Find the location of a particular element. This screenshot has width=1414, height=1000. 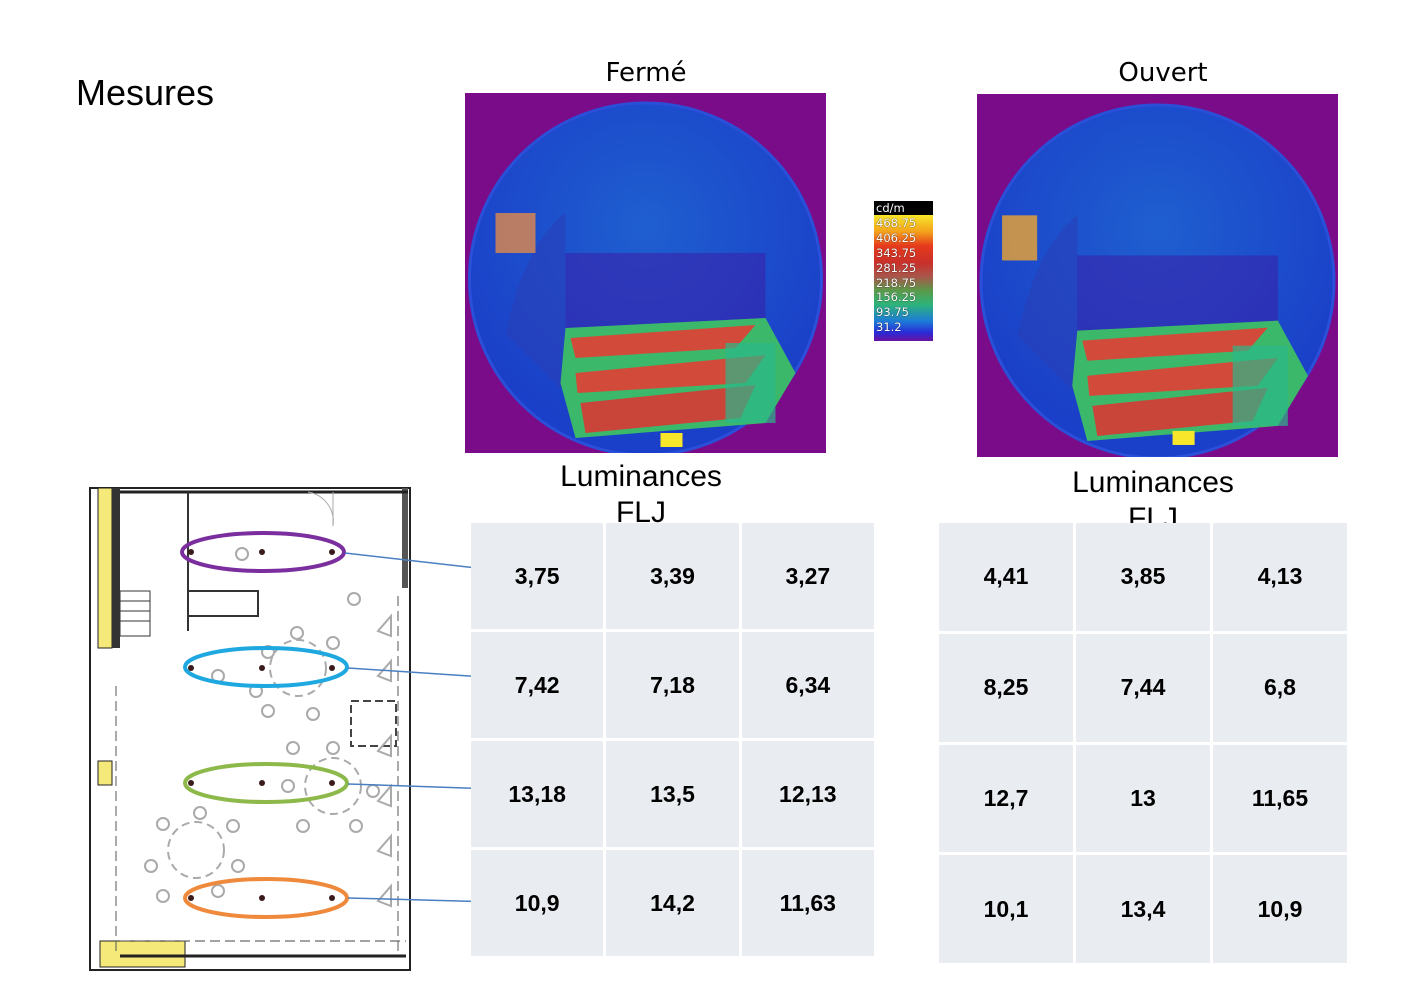

table-cell: 3,39 is located at coordinates (672, 576).